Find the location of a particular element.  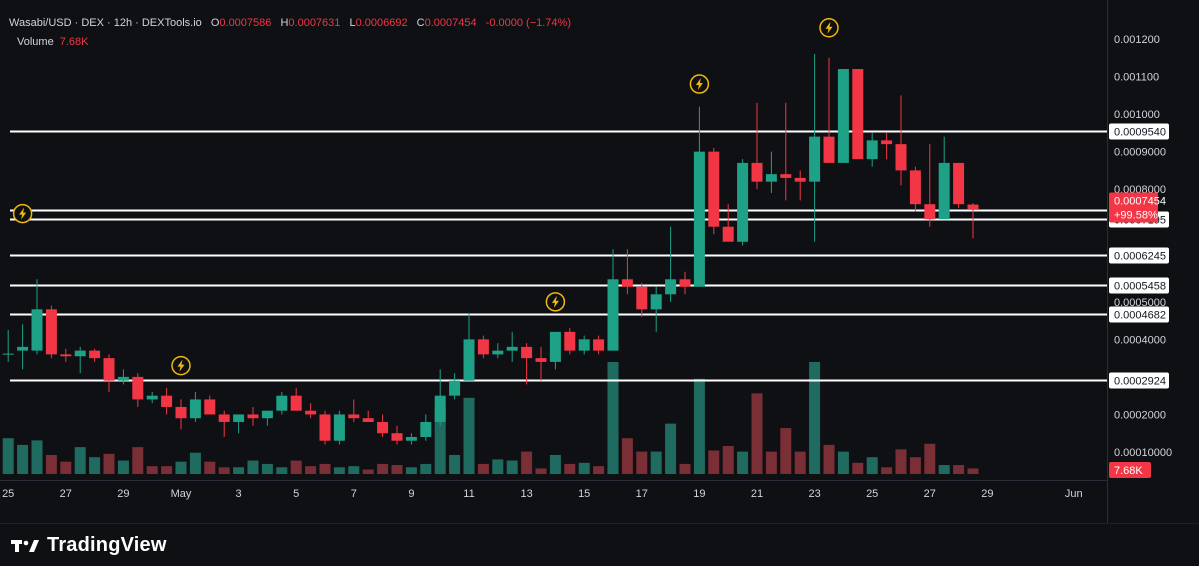

symbol-label: Wasabi/USD · DEX · 12h · DEXTools.io is located at coordinates (105, 23).